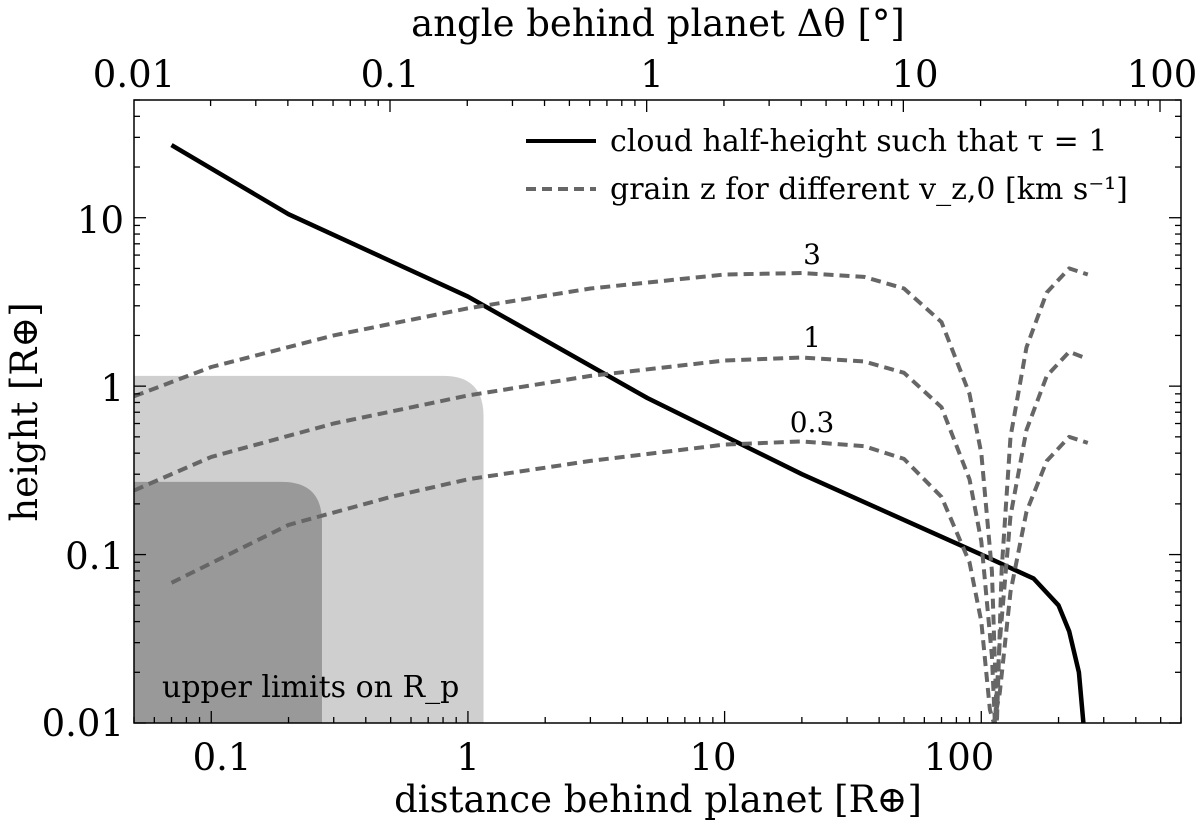 The image size is (1200, 824). What do you see at coordinates (858, 141) in the screenshot?
I see `legend-label-solid: cloud half-height such that τ = 1` at bounding box center [858, 141].